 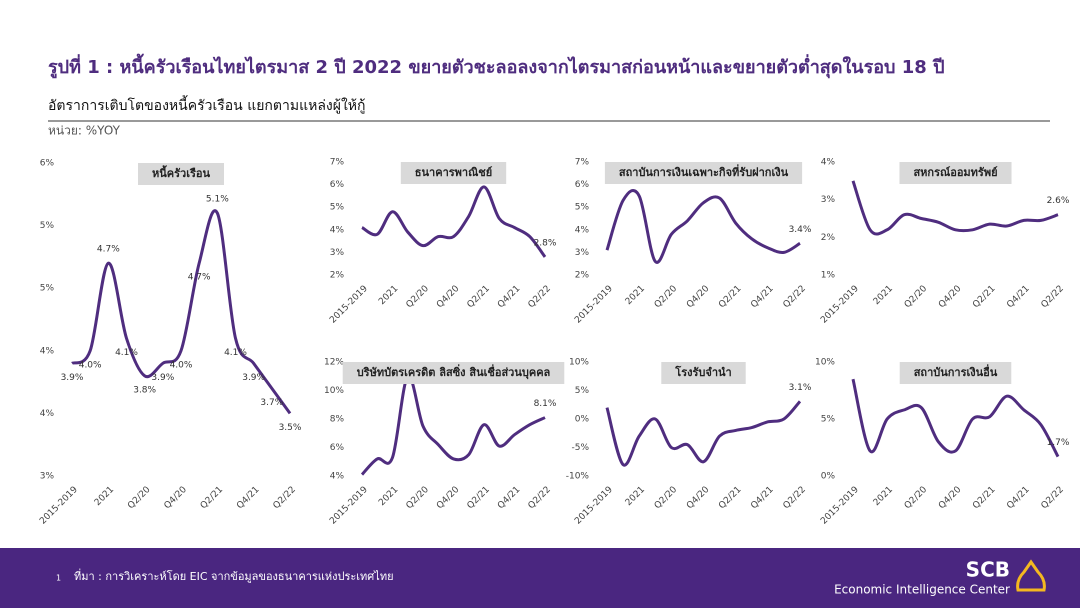 What do you see at coordinates (578, 477) in the screenshot?
I see `y-tick-label: -10%` at bounding box center [578, 477].